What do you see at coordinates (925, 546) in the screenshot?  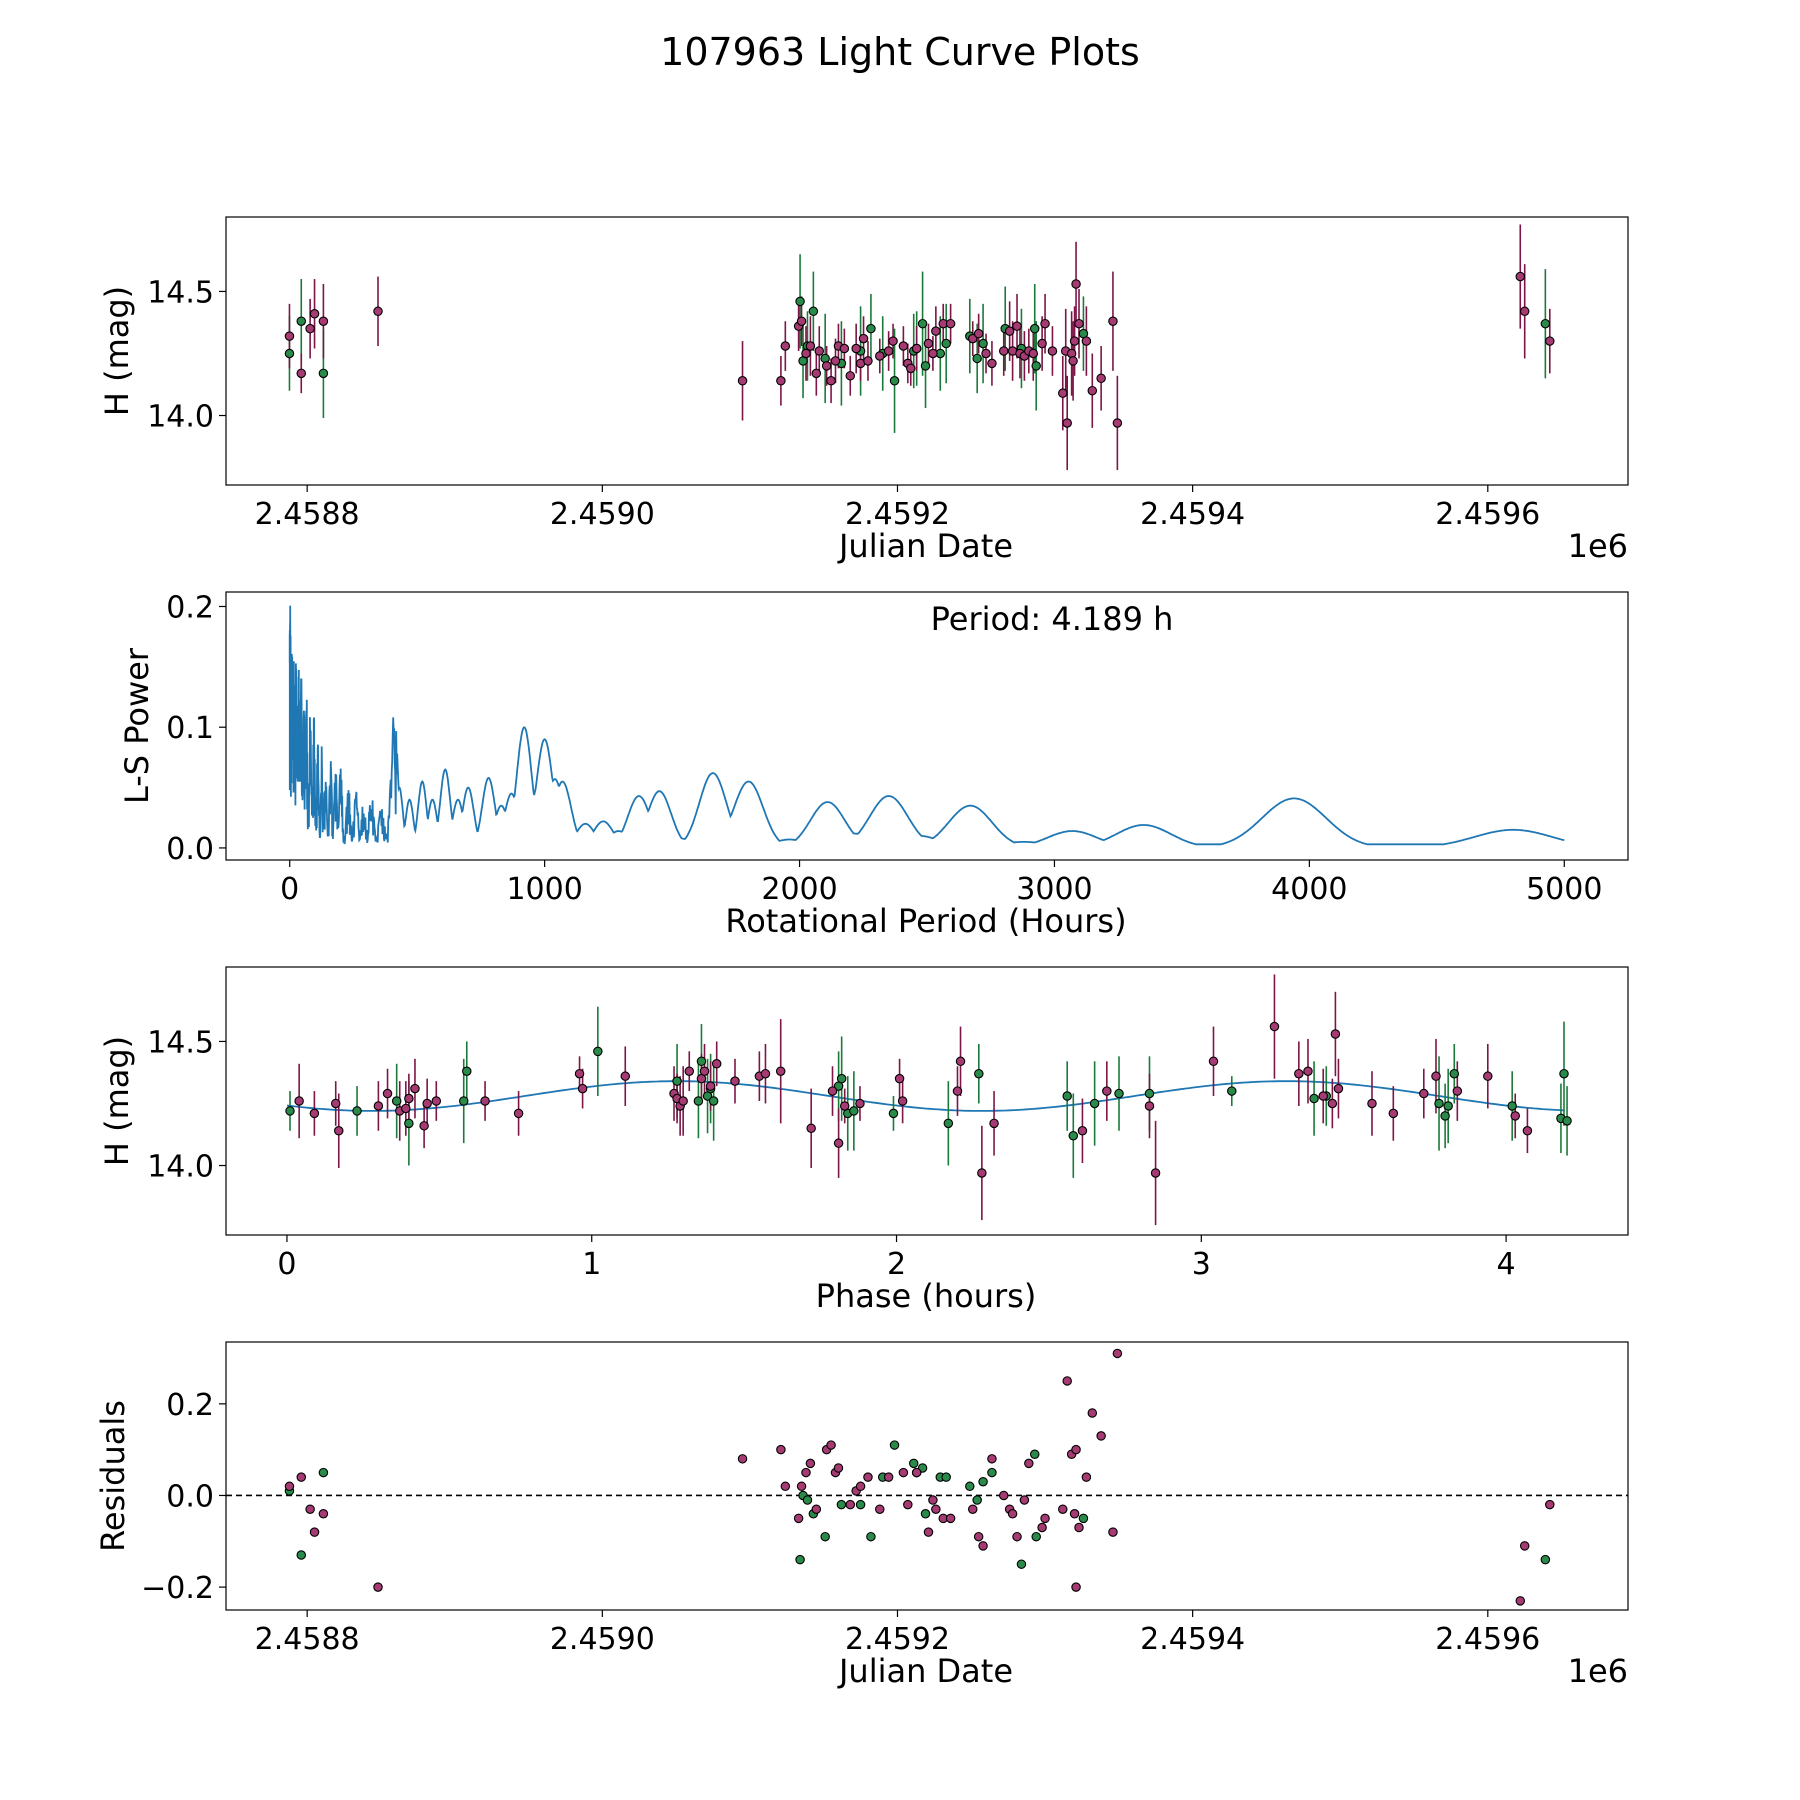 I see `light-curve-xlabel: Julian Date` at bounding box center [925, 546].